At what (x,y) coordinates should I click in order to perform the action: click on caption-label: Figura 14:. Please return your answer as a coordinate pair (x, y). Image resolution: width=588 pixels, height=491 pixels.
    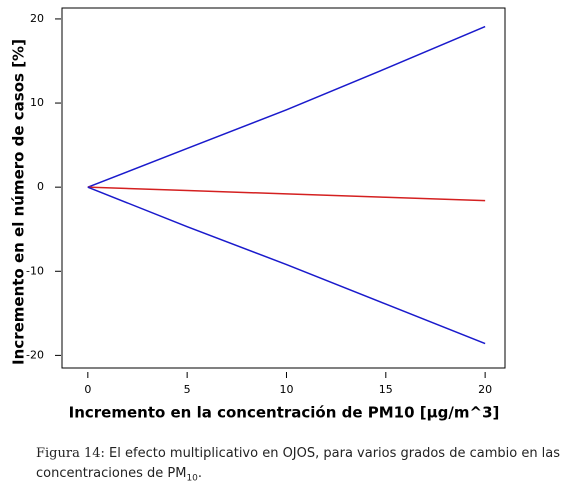
    Looking at the image, I should click on (70, 453).